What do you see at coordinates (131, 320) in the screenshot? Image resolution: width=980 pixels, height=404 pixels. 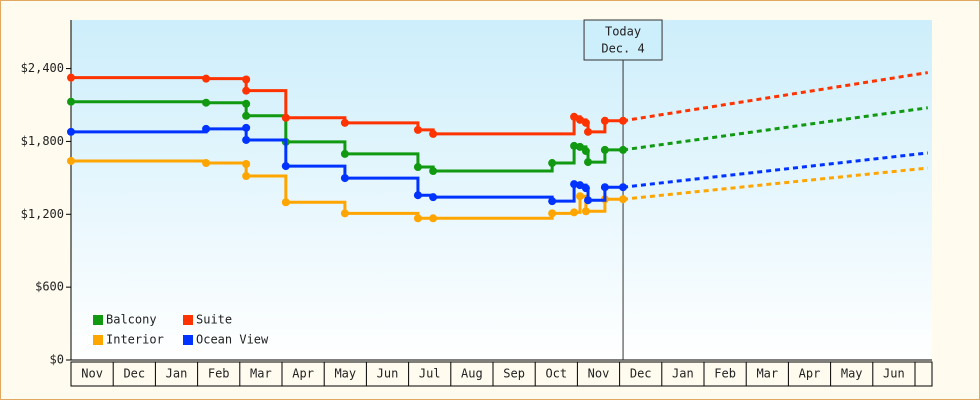 I see `legend-label: Balcony` at bounding box center [131, 320].